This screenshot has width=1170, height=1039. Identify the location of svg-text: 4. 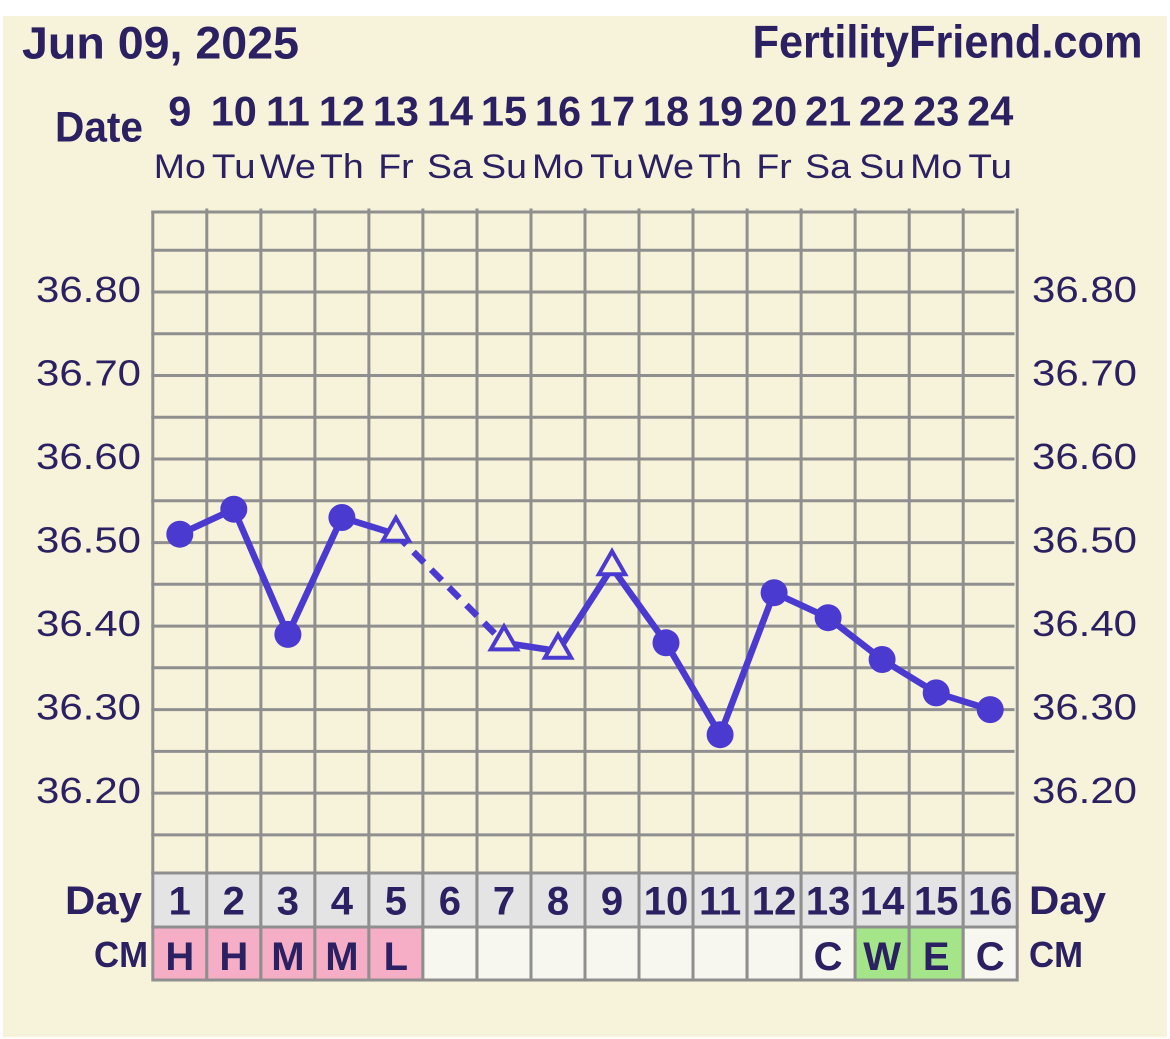
(342, 902).